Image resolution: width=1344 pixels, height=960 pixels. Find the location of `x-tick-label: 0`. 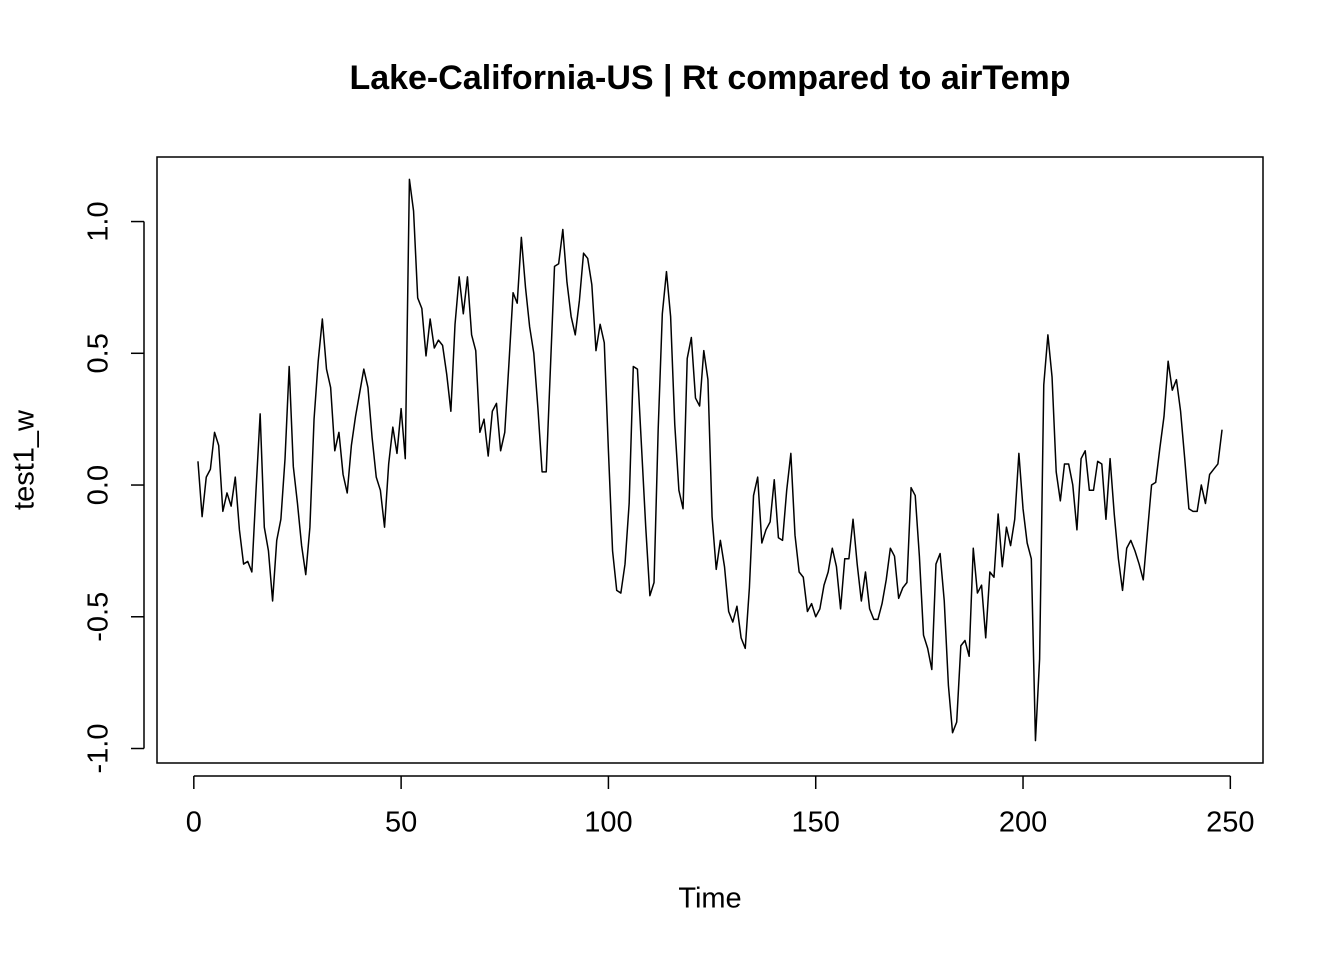

x-tick-label: 0 is located at coordinates (194, 823).